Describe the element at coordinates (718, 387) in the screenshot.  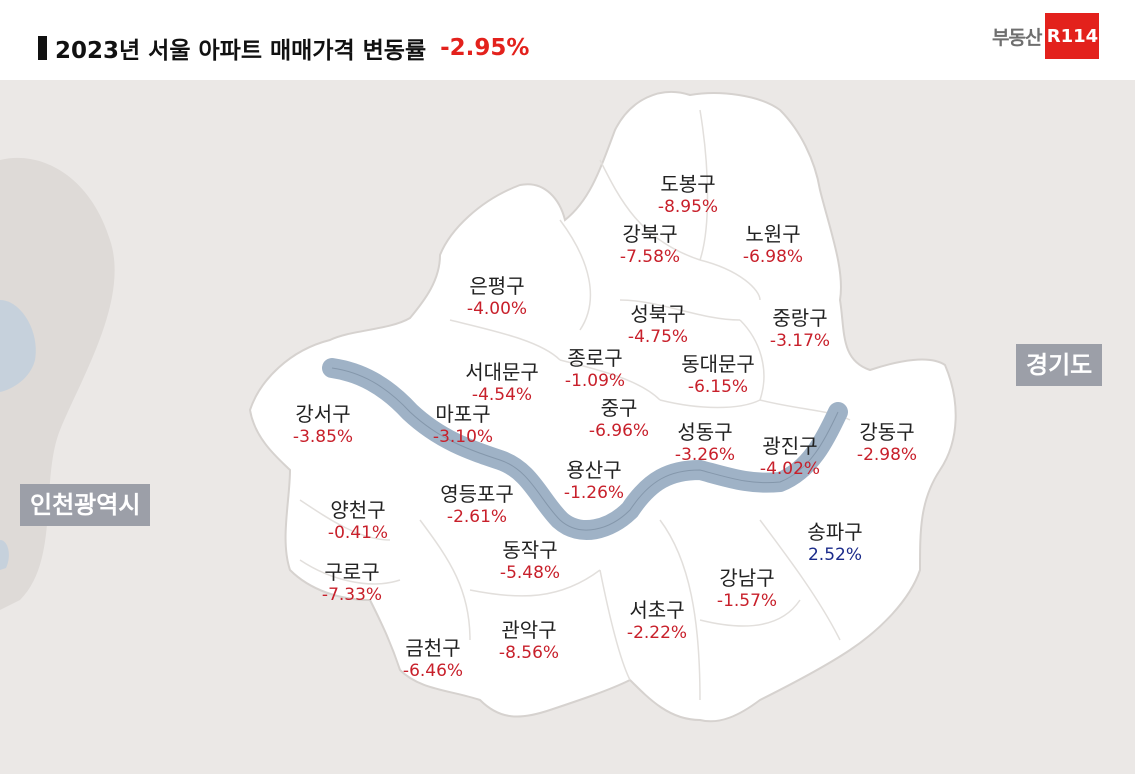
I see `district-value: -6.15%` at that location.